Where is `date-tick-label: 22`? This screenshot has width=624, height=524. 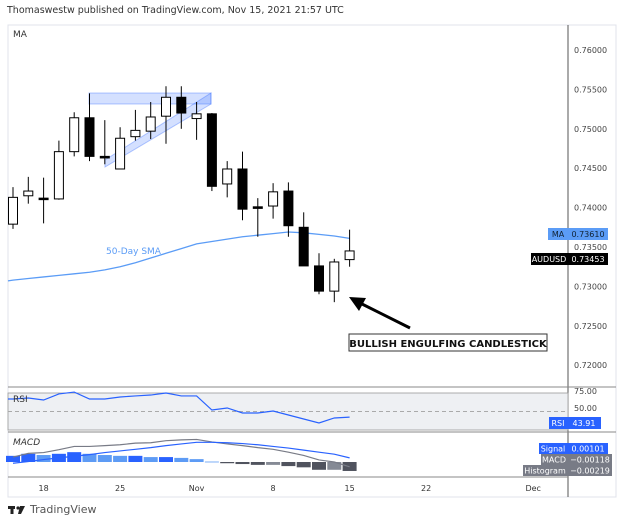 date-tick-label: 22 is located at coordinates (426, 488).